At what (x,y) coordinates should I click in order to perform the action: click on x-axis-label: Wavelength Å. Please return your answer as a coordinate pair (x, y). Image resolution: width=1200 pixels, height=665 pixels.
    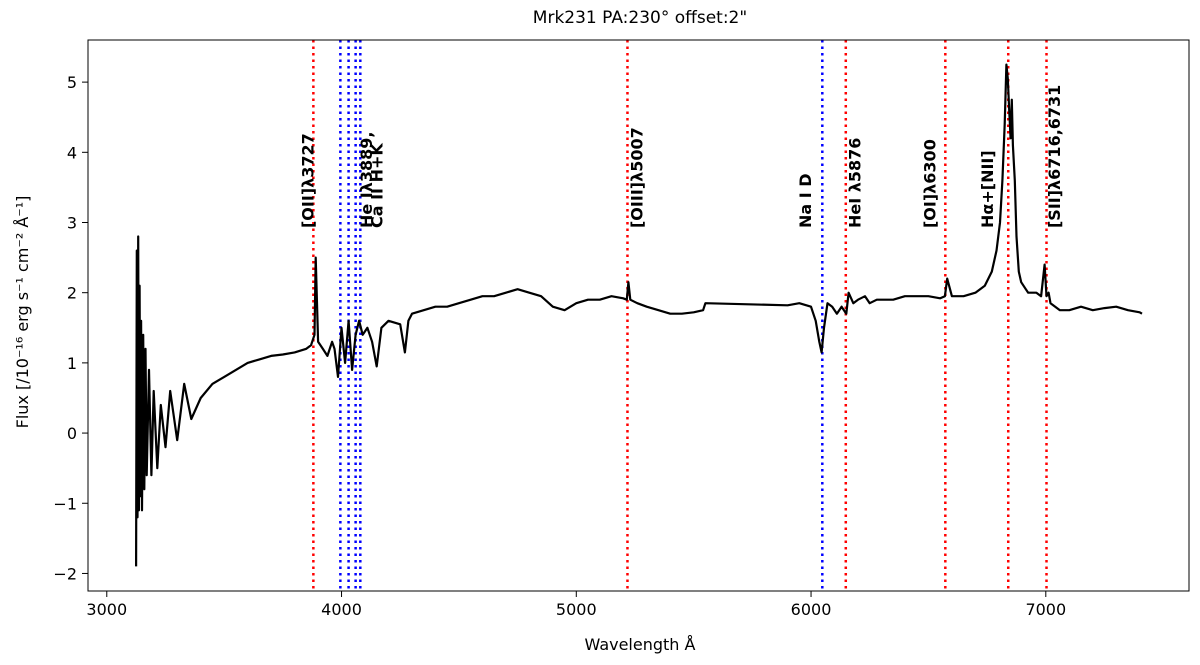
    Looking at the image, I should click on (640, 644).